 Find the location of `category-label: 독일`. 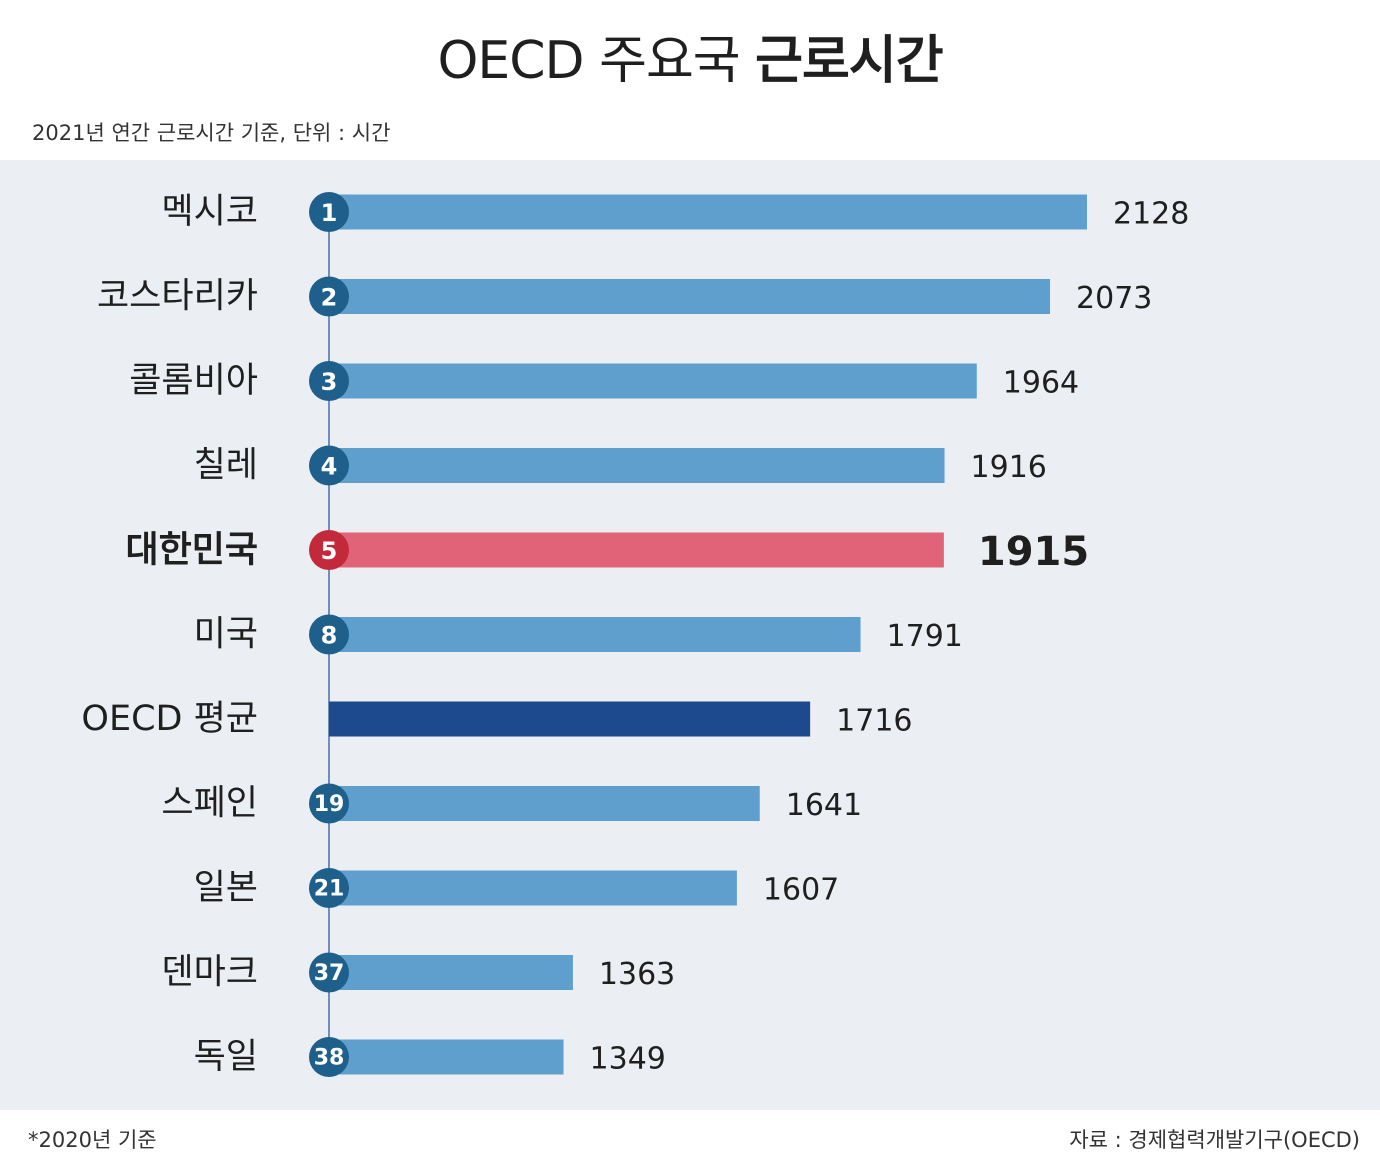

category-label: 독일 is located at coordinates (226, 1057).